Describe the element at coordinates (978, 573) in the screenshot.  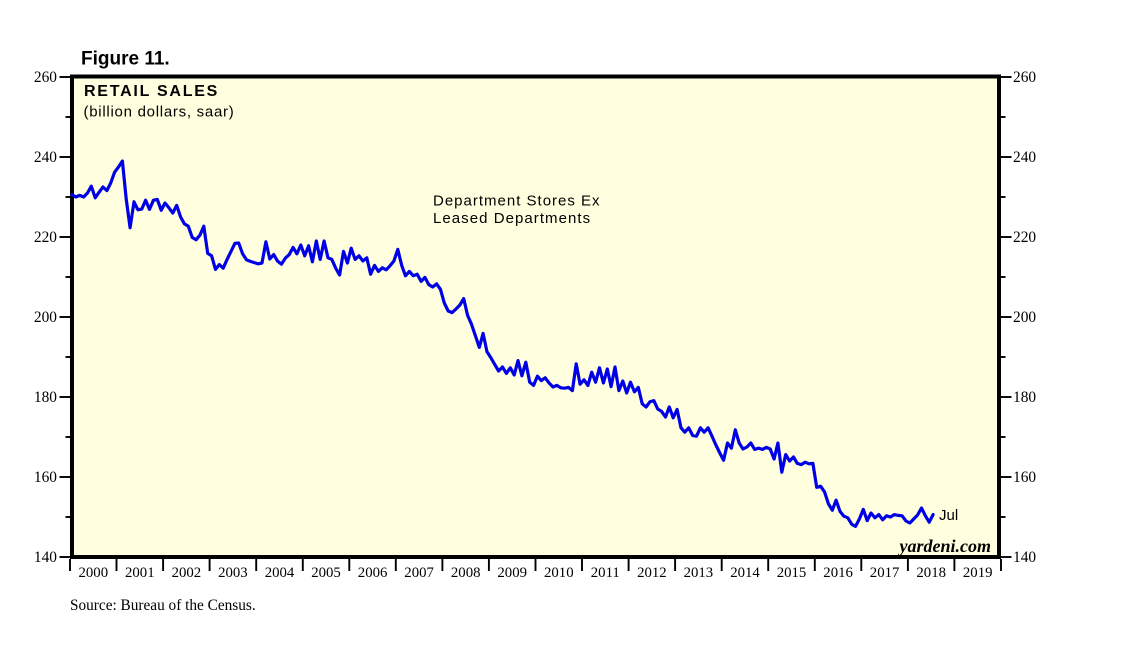
I see `svg-text: 2019` at that location.